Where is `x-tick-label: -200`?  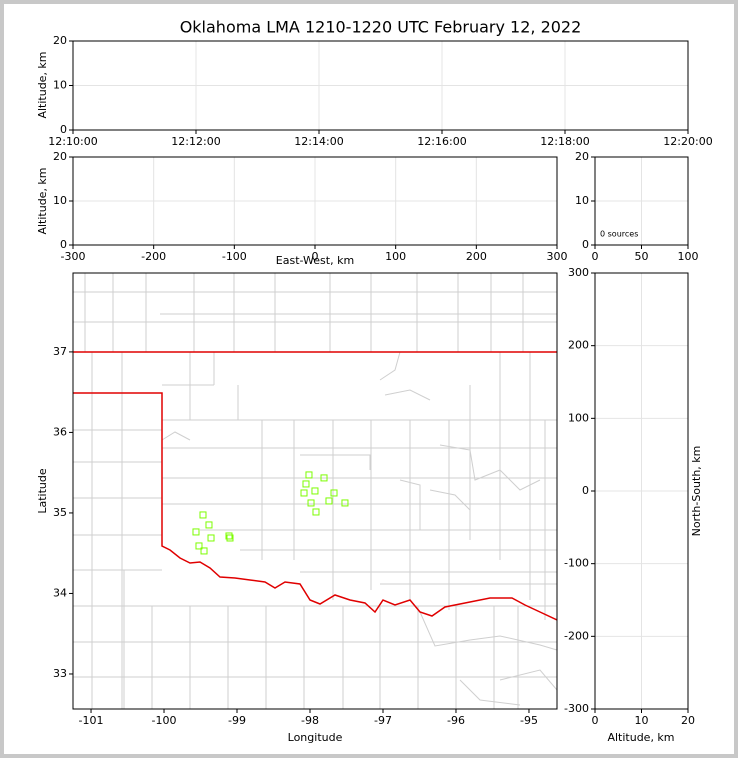
x-tick-label: -200 is located at coordinates (153, 256).